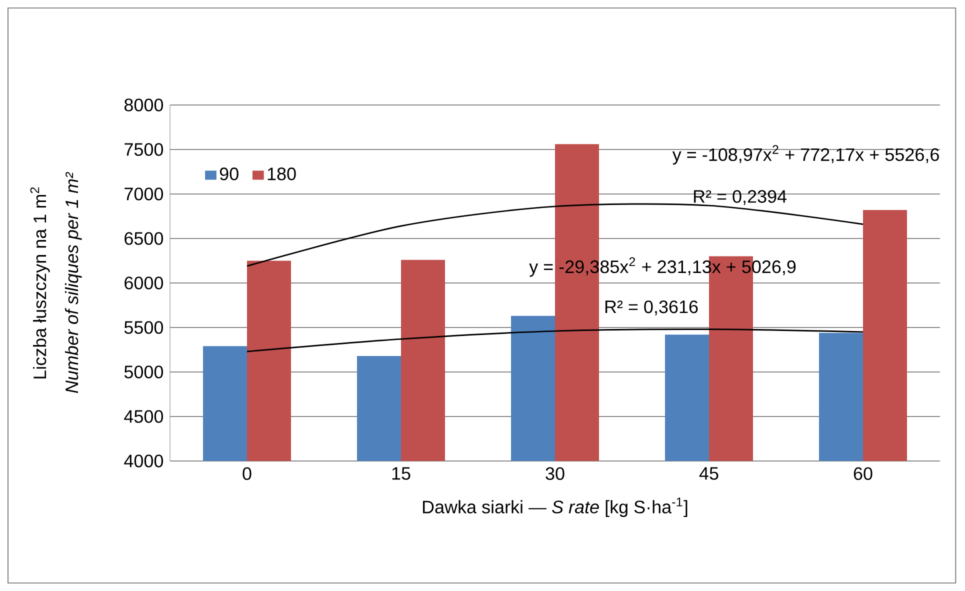 The height and width of the screenshot is (591, 965). I want to click on y-tick-label: 4500, so click(144, 416).